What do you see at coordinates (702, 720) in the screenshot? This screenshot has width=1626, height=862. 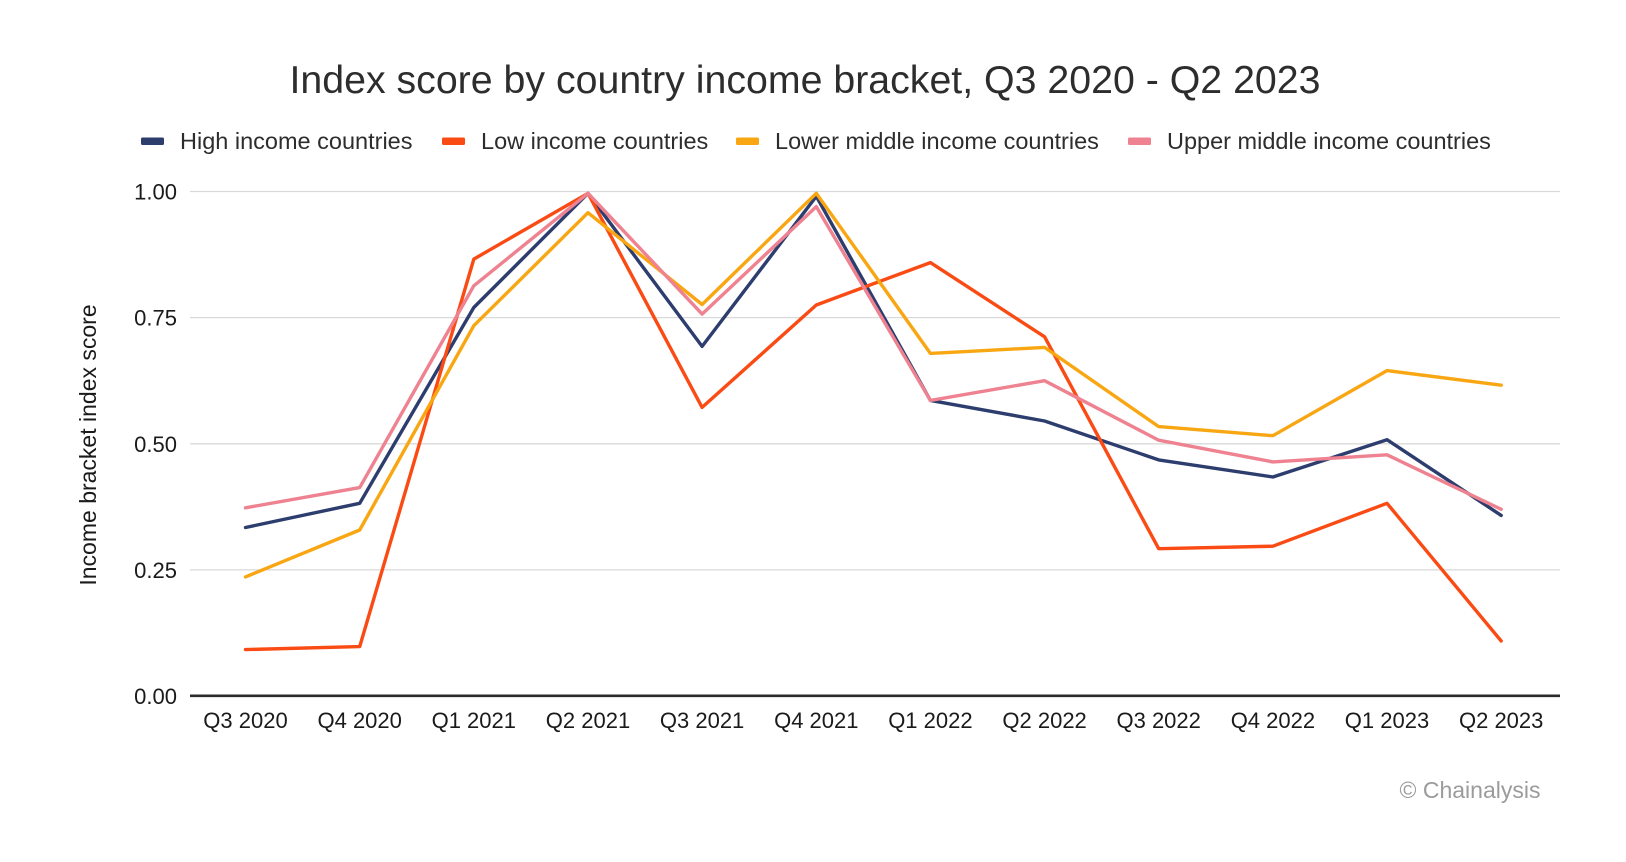 I see `svg-text: Q3 2021` at bounding box center [702, 720].